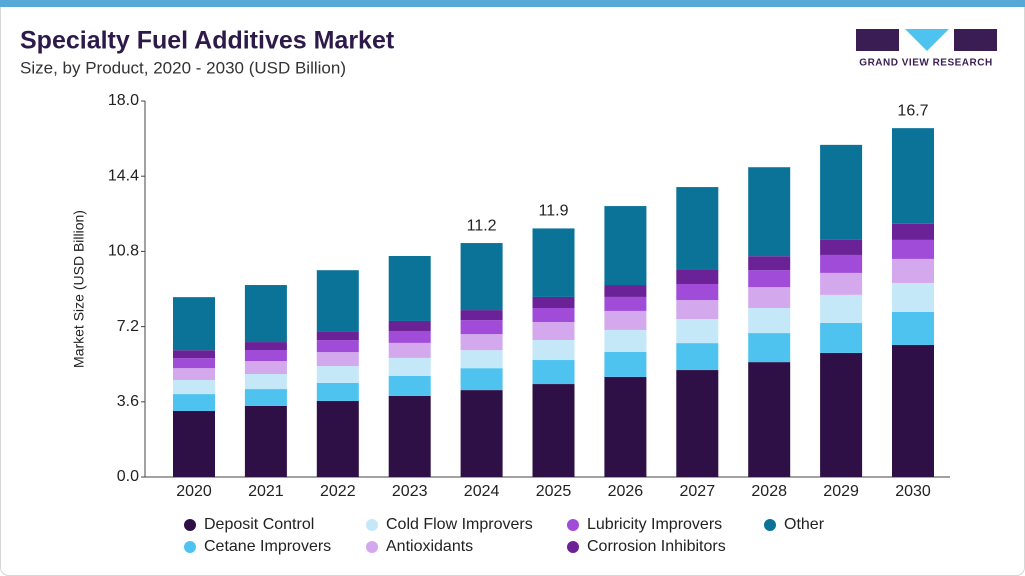 The height and width of the screenshot is (576, 1025). I want to click on total-label: 16.7, so click(912, 110).